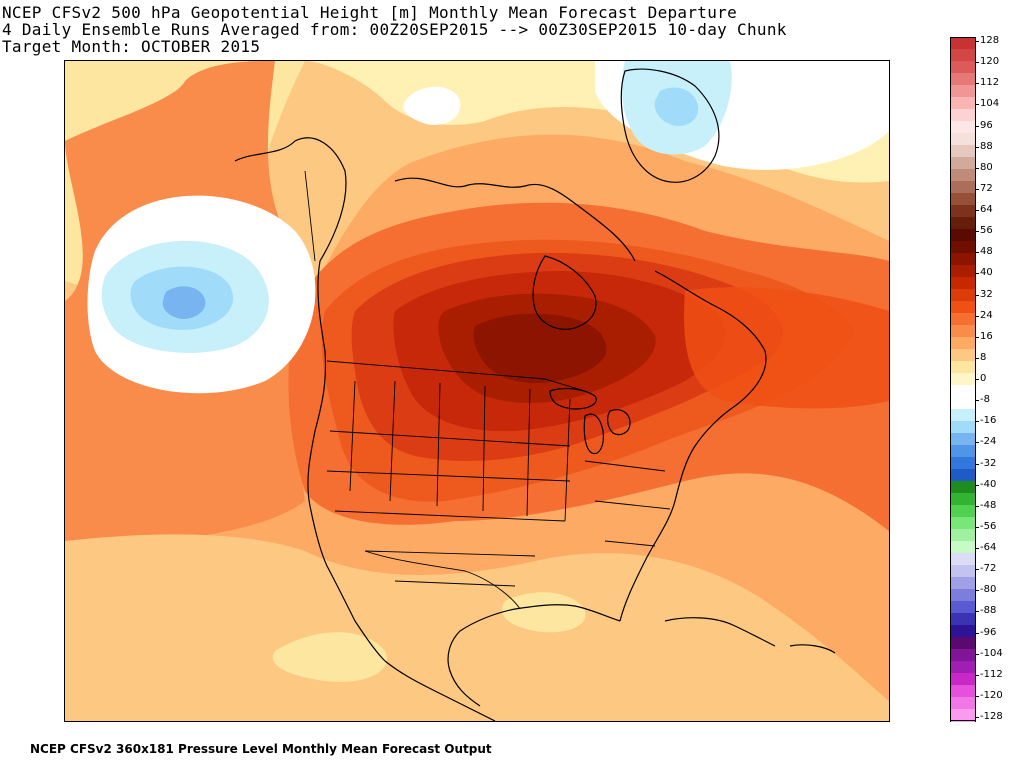 This screenshot has width=1024, height=768. Describe the element at coordinates (986, 273) in the screenshot. I see `colorbar-tick-label: 40` at that location.